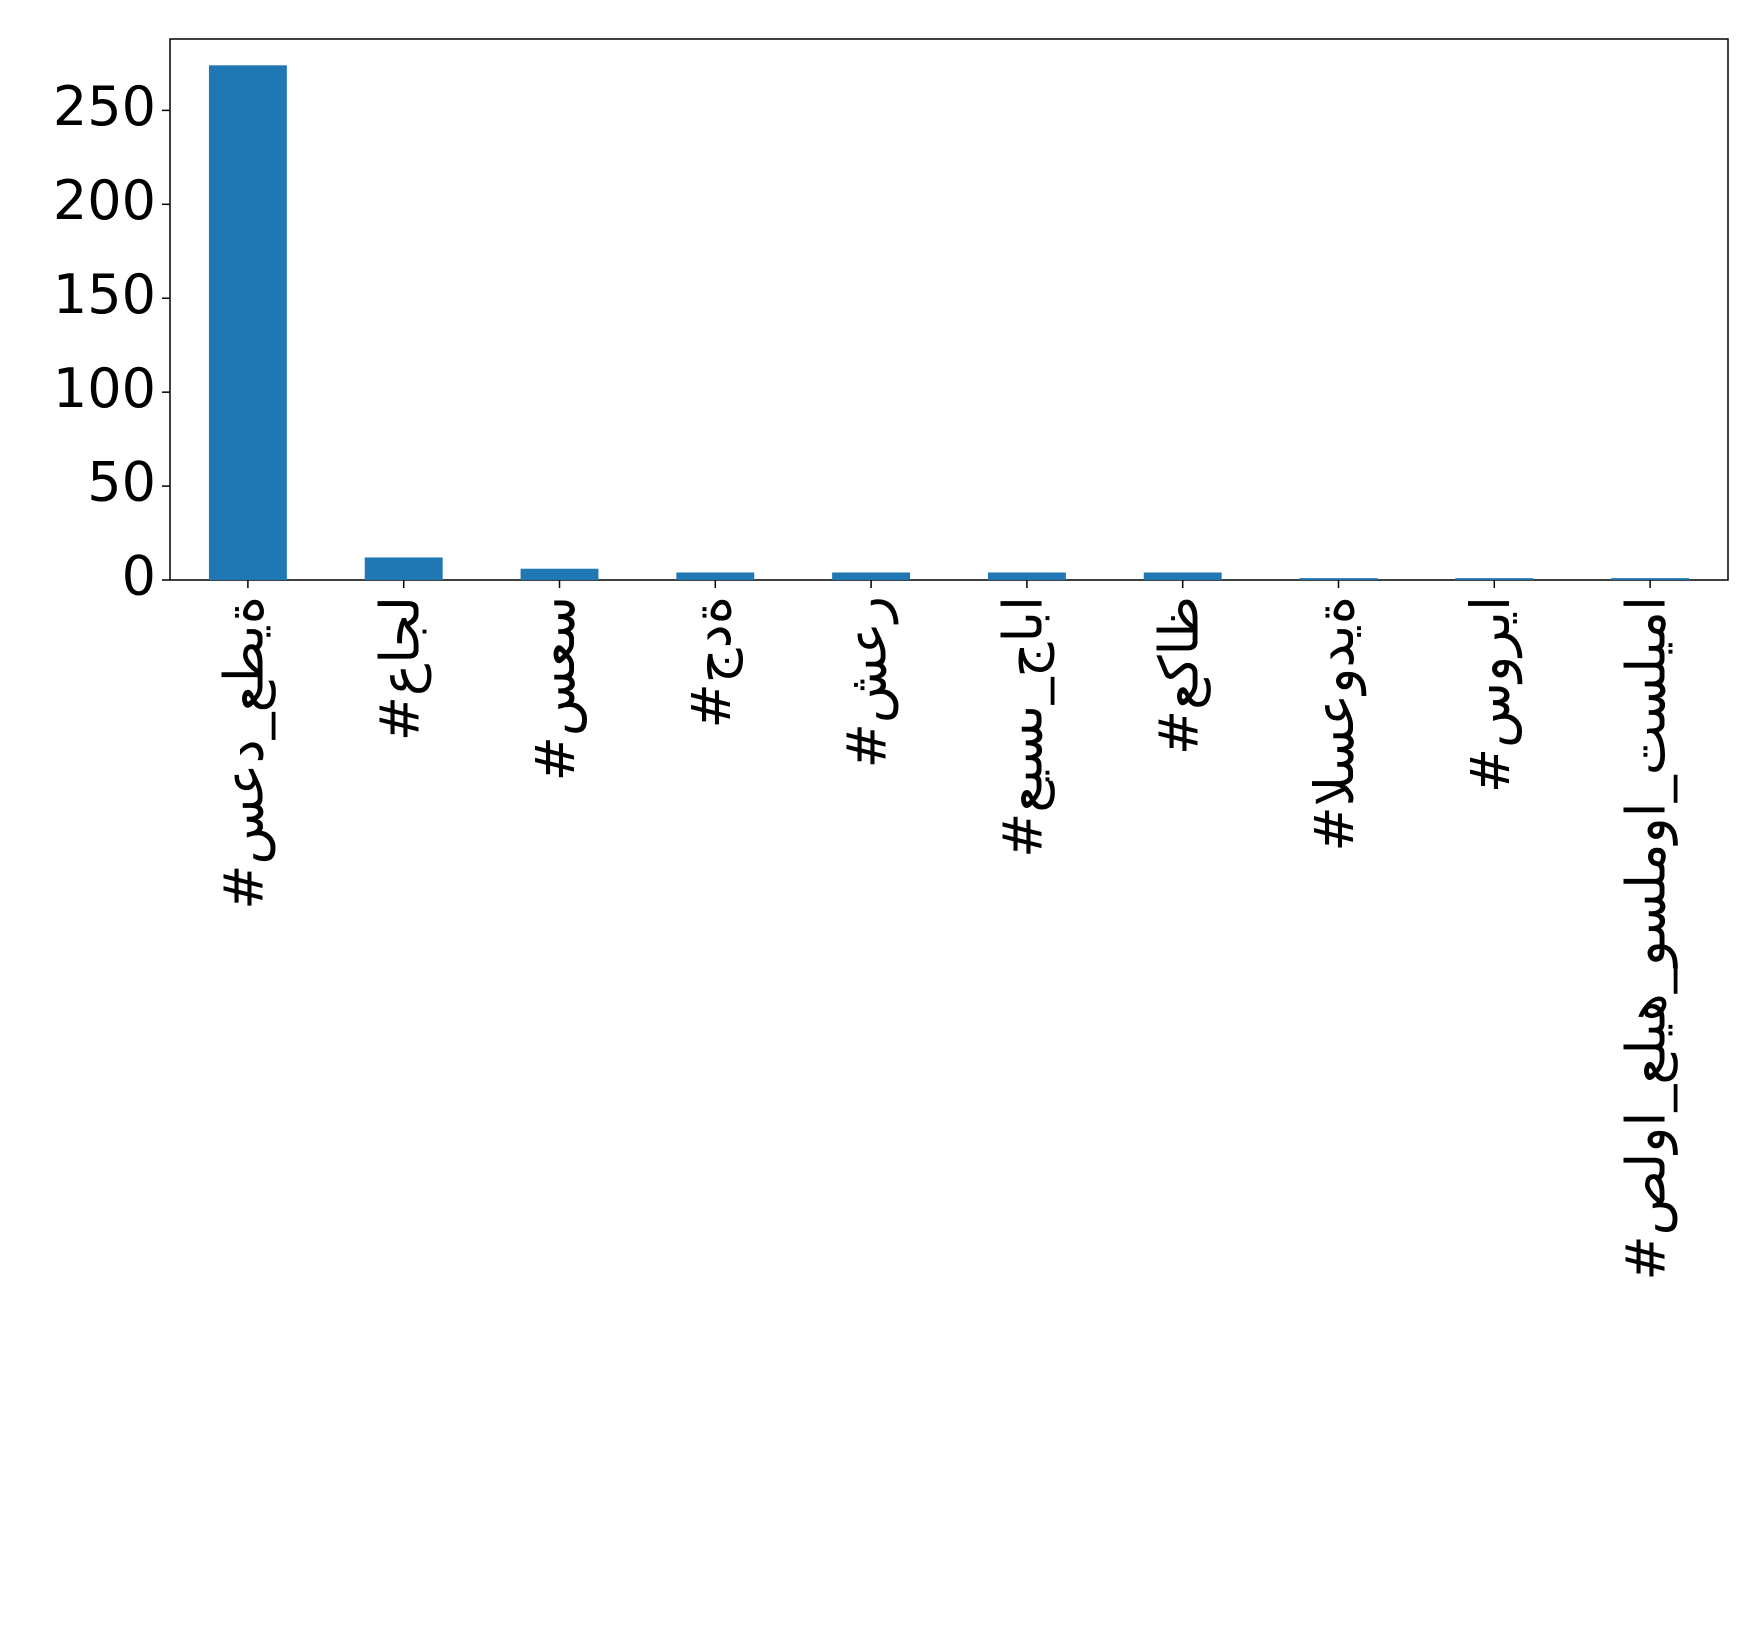 Image resolution: width=1758 pixels, height=1631 pixels. What do you see at coordinates (121, 482) in the screenshot?
I see `y-tick-label: 50` at bounding box center [121, 482].